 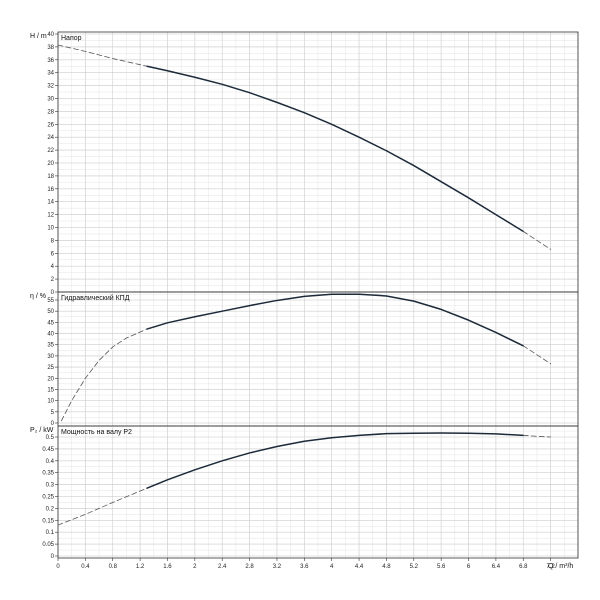 What do you see at coordinates (50, 112) in the screenshot?
I see `y-tick-label: 28` at bounding box center [50, 112].